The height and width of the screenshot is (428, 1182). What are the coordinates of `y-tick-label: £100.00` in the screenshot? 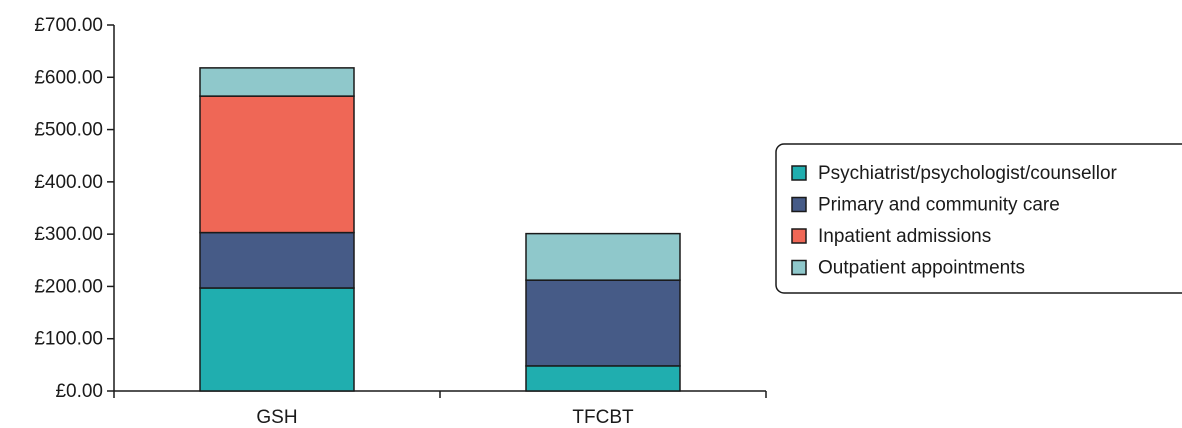 It's located at (68, 339).